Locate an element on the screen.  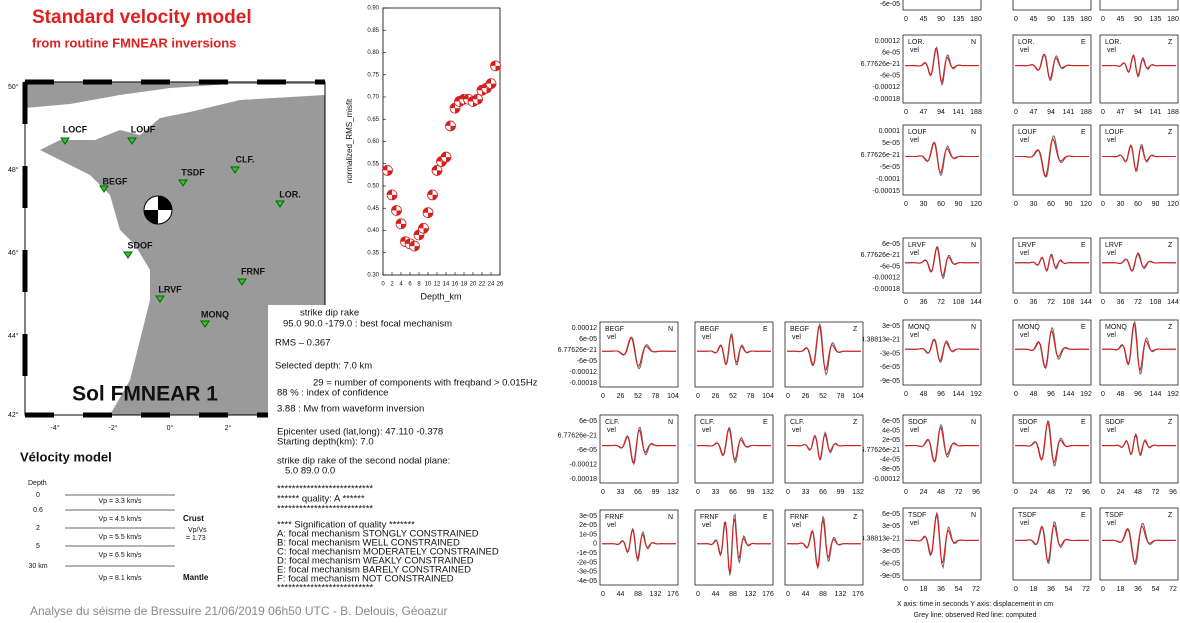
layer-label: Vp = 4.5 km/s is located at coordinates (120, 519).